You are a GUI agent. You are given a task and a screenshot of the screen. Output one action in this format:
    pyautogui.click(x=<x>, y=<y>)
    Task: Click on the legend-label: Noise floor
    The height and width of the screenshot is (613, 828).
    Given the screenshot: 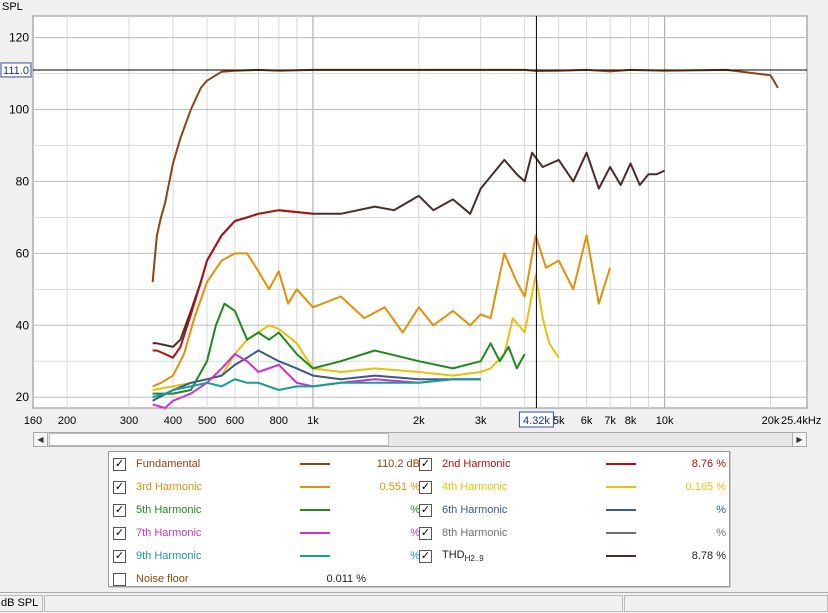 What is the action you would take?
    pyautogui.click(x=162, y=579)
    